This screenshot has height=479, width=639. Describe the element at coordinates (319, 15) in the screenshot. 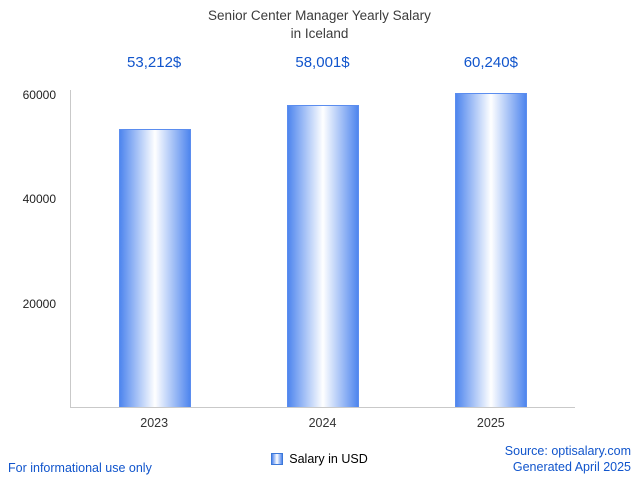

I see `chart-title-line1: Senior Center Manager Yearly Salary` at that location.